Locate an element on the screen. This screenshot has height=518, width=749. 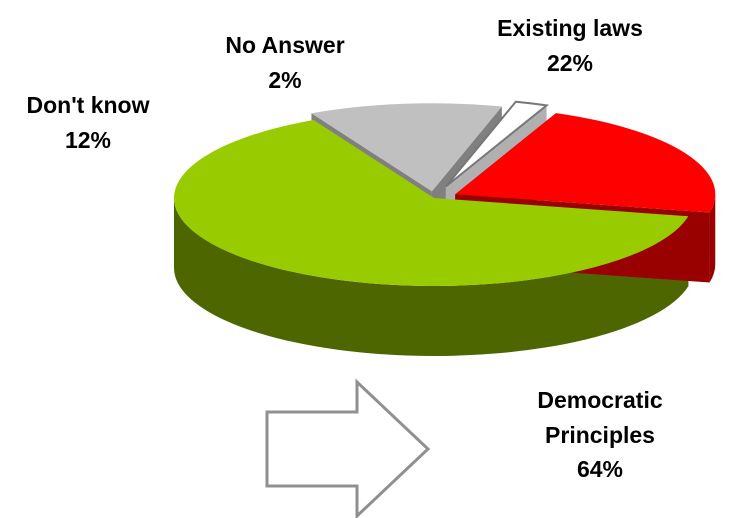
slice-no-answer is located at coordinates (497, 144).